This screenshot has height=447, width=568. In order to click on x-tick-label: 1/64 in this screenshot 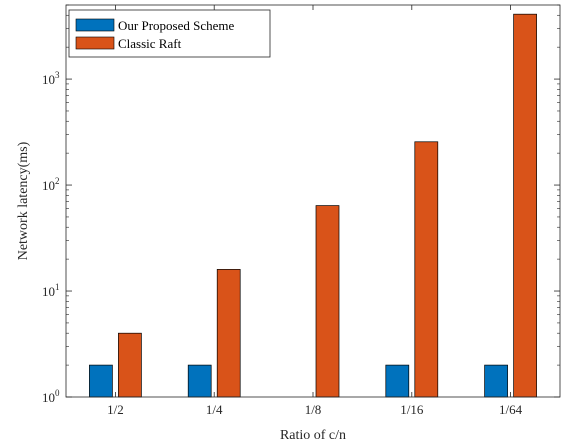, I will do `click(511, 409)`.